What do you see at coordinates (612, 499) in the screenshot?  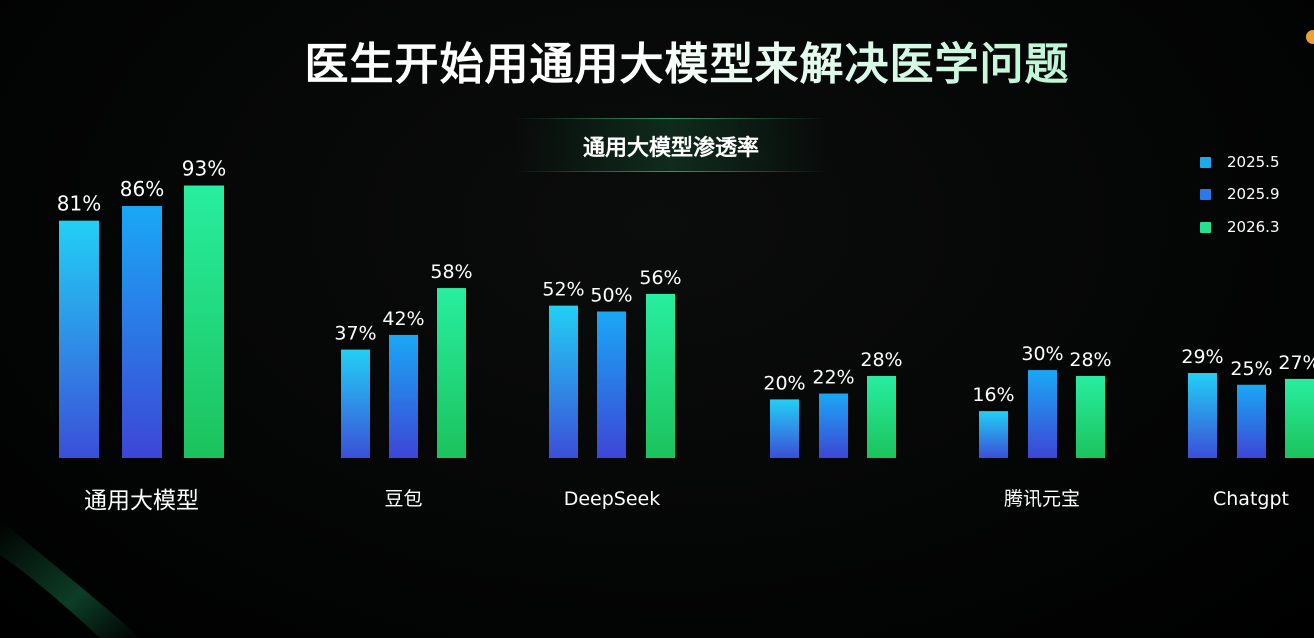 I see `category-label: DeepSeek` at bounding box center [612, 499].